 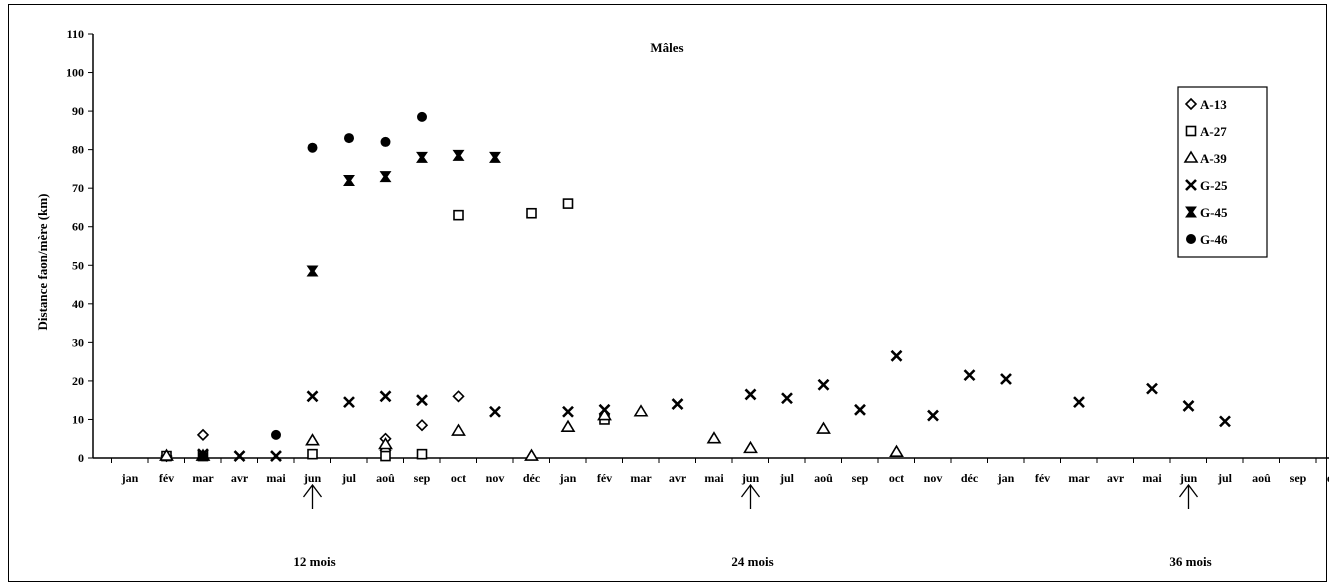 What do you see at coordinates (78, 188) in the screenshot?
I see `y-tick-label: 70` at bounding box center [78, 188].